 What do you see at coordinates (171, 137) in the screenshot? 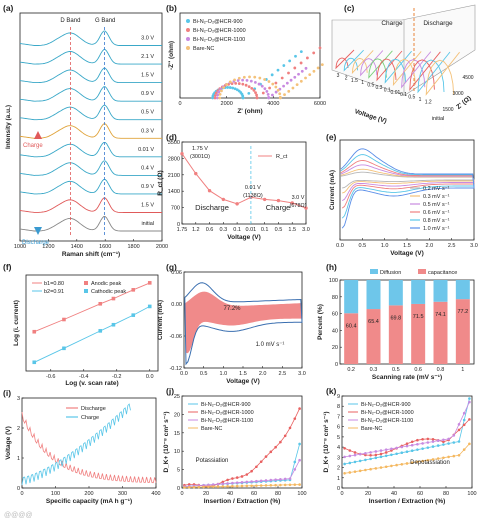
I see `panel-label: (d)` at bounding box center [171, 137].